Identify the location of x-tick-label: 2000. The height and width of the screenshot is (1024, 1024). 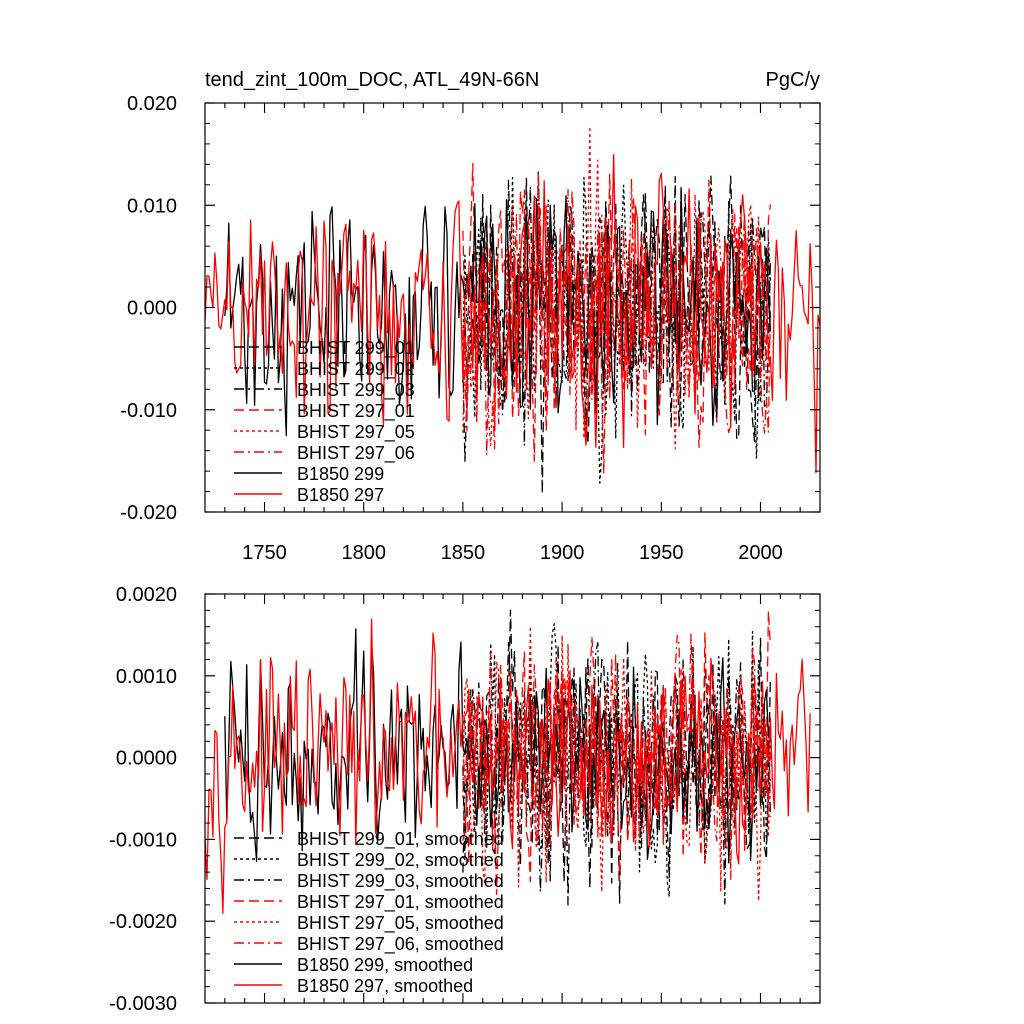
(760, 553).